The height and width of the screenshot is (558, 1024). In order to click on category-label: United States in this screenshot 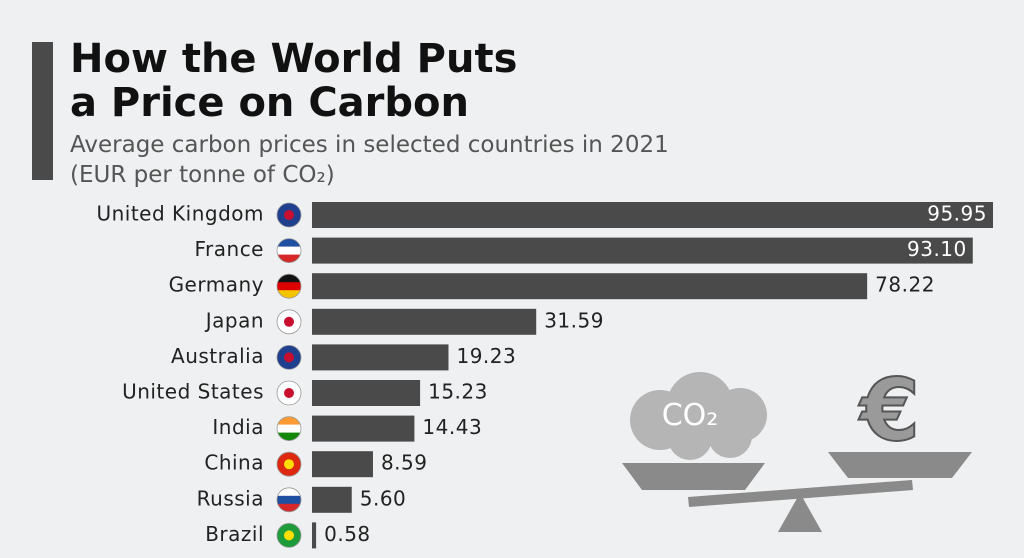, I will do `click(193, 392)`.